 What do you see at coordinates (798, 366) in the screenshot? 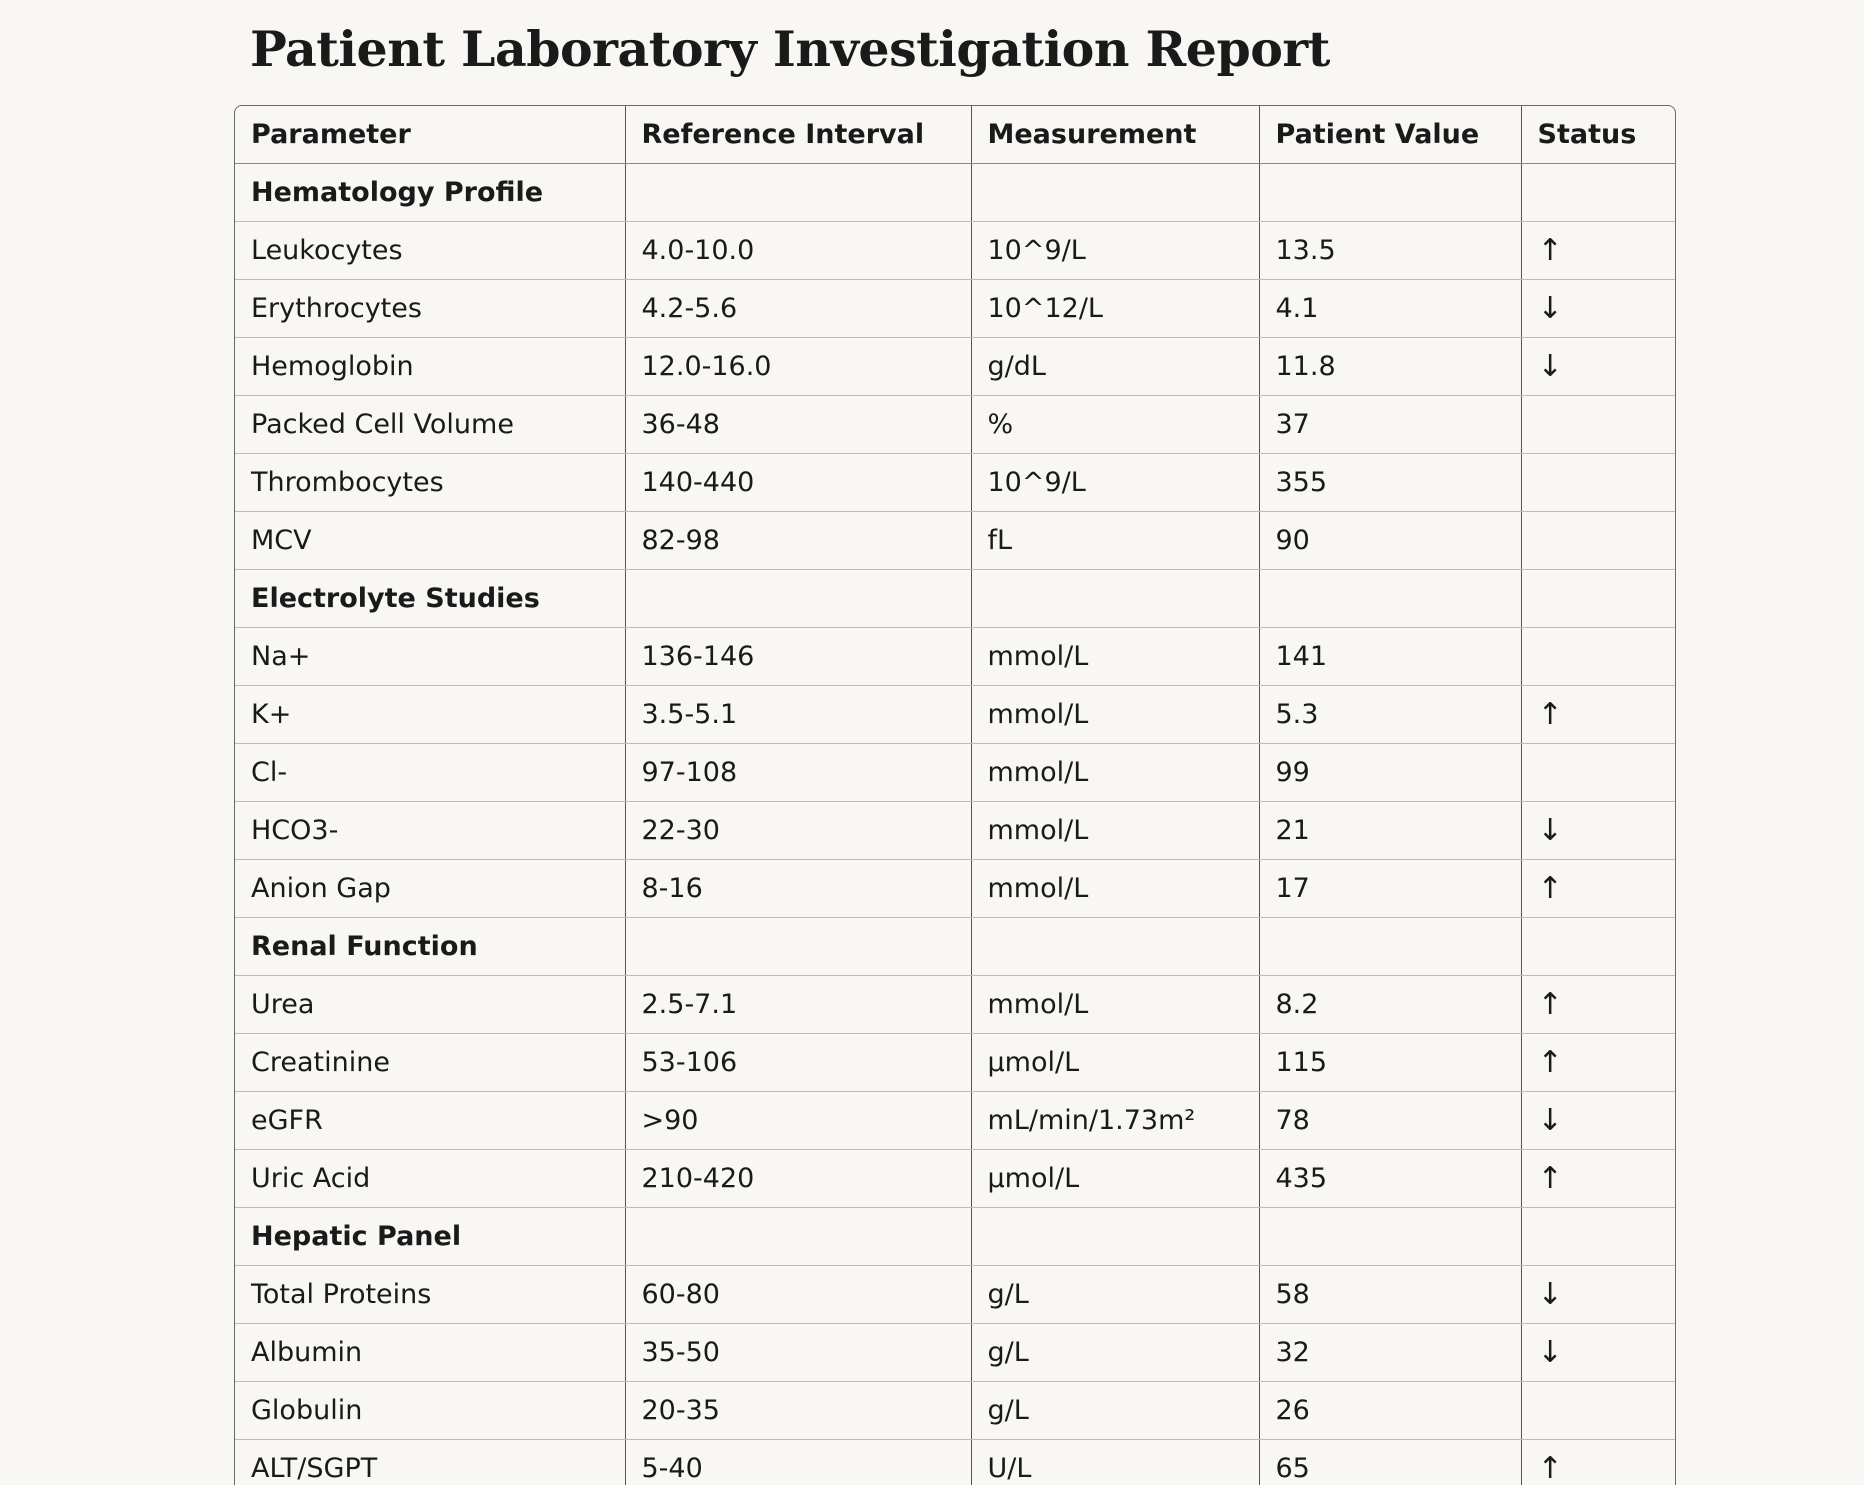
I see `cell-reference-interval: 12.0-16.0` at bounding box center [798, 366].